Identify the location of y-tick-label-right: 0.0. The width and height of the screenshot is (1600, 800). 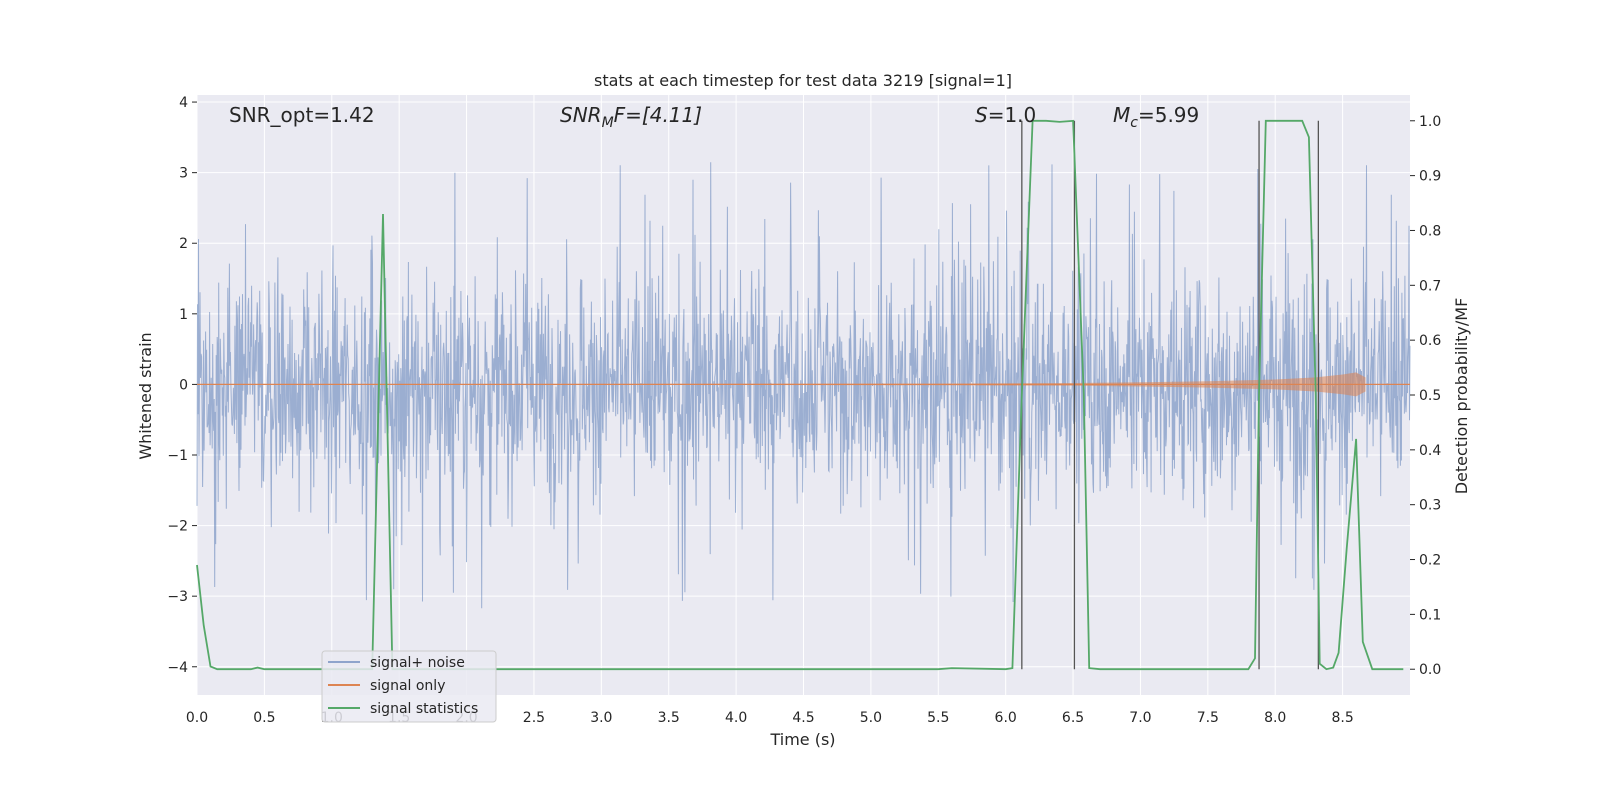
(1430, 670).